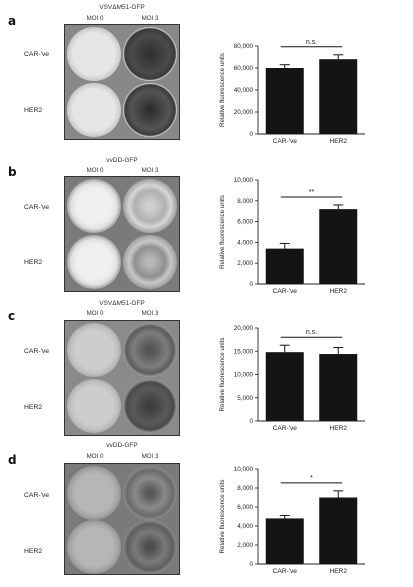 This screenshot has height=587, width=413. What do you see at coordinates (12, 460) in the screenshot?
I see `panel-letter: d` at bounding box center [12, 460].